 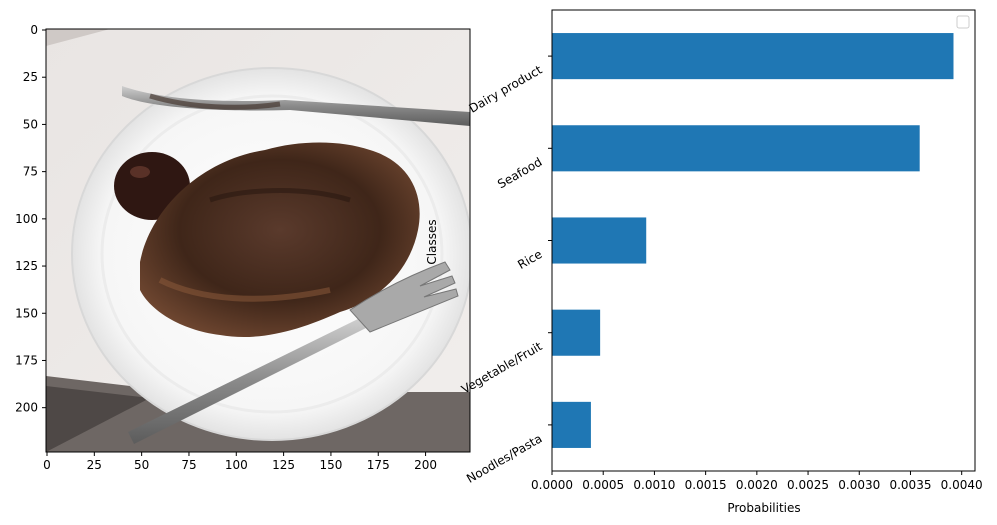 What do you see at coordinates (26, 313) in the screenshot?
I see `image-y-tick-label: 150` at bounding box center [26, 313].